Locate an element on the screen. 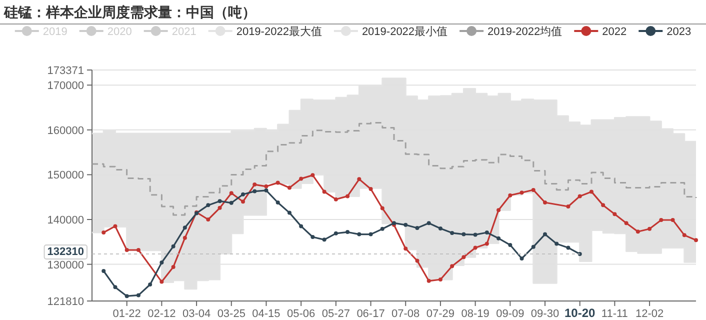 This screenshot has height=320, width=706. legend-label: 2019-2022最小值 is located at coordinates (405, 31).